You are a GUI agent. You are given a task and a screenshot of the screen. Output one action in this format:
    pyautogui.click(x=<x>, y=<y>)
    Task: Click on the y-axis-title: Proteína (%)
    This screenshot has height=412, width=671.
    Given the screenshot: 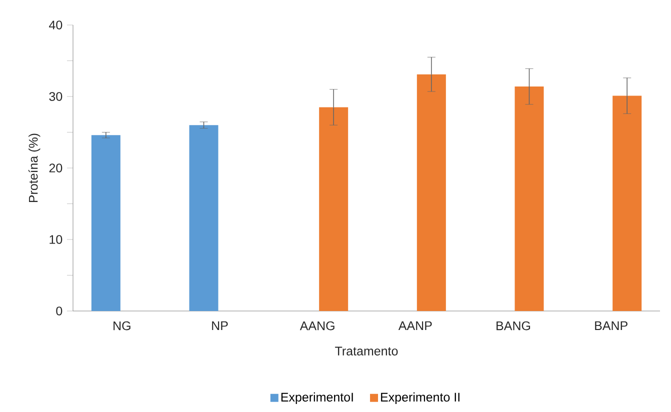 What is the action you would take?
    pyautogui.click(x=34, y=168)
    